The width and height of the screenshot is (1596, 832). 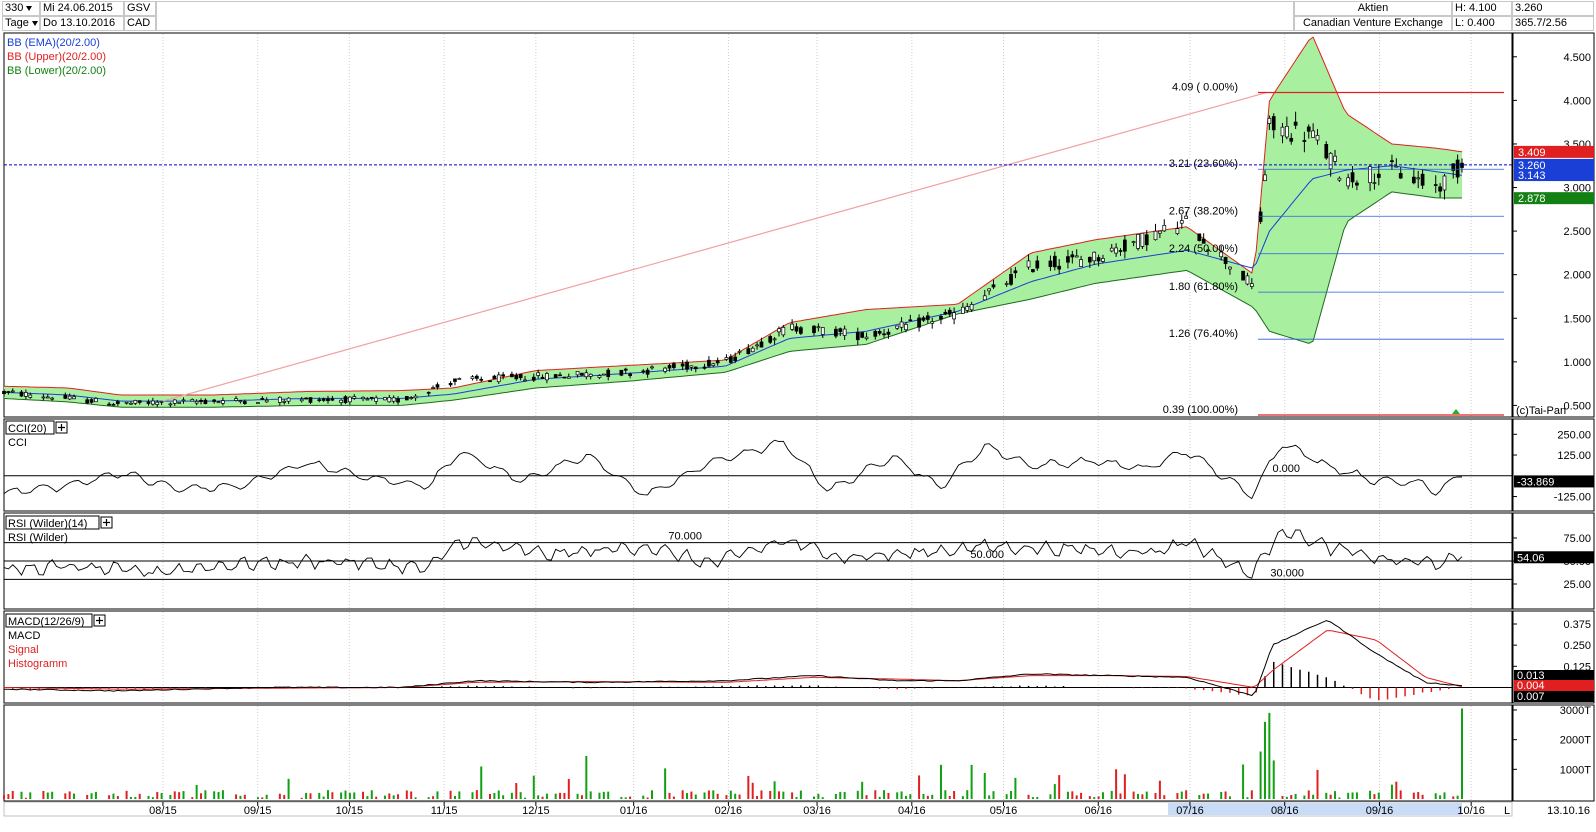 I want to click on cci-zero-label: 0.000, so click(x=1286, y=469).